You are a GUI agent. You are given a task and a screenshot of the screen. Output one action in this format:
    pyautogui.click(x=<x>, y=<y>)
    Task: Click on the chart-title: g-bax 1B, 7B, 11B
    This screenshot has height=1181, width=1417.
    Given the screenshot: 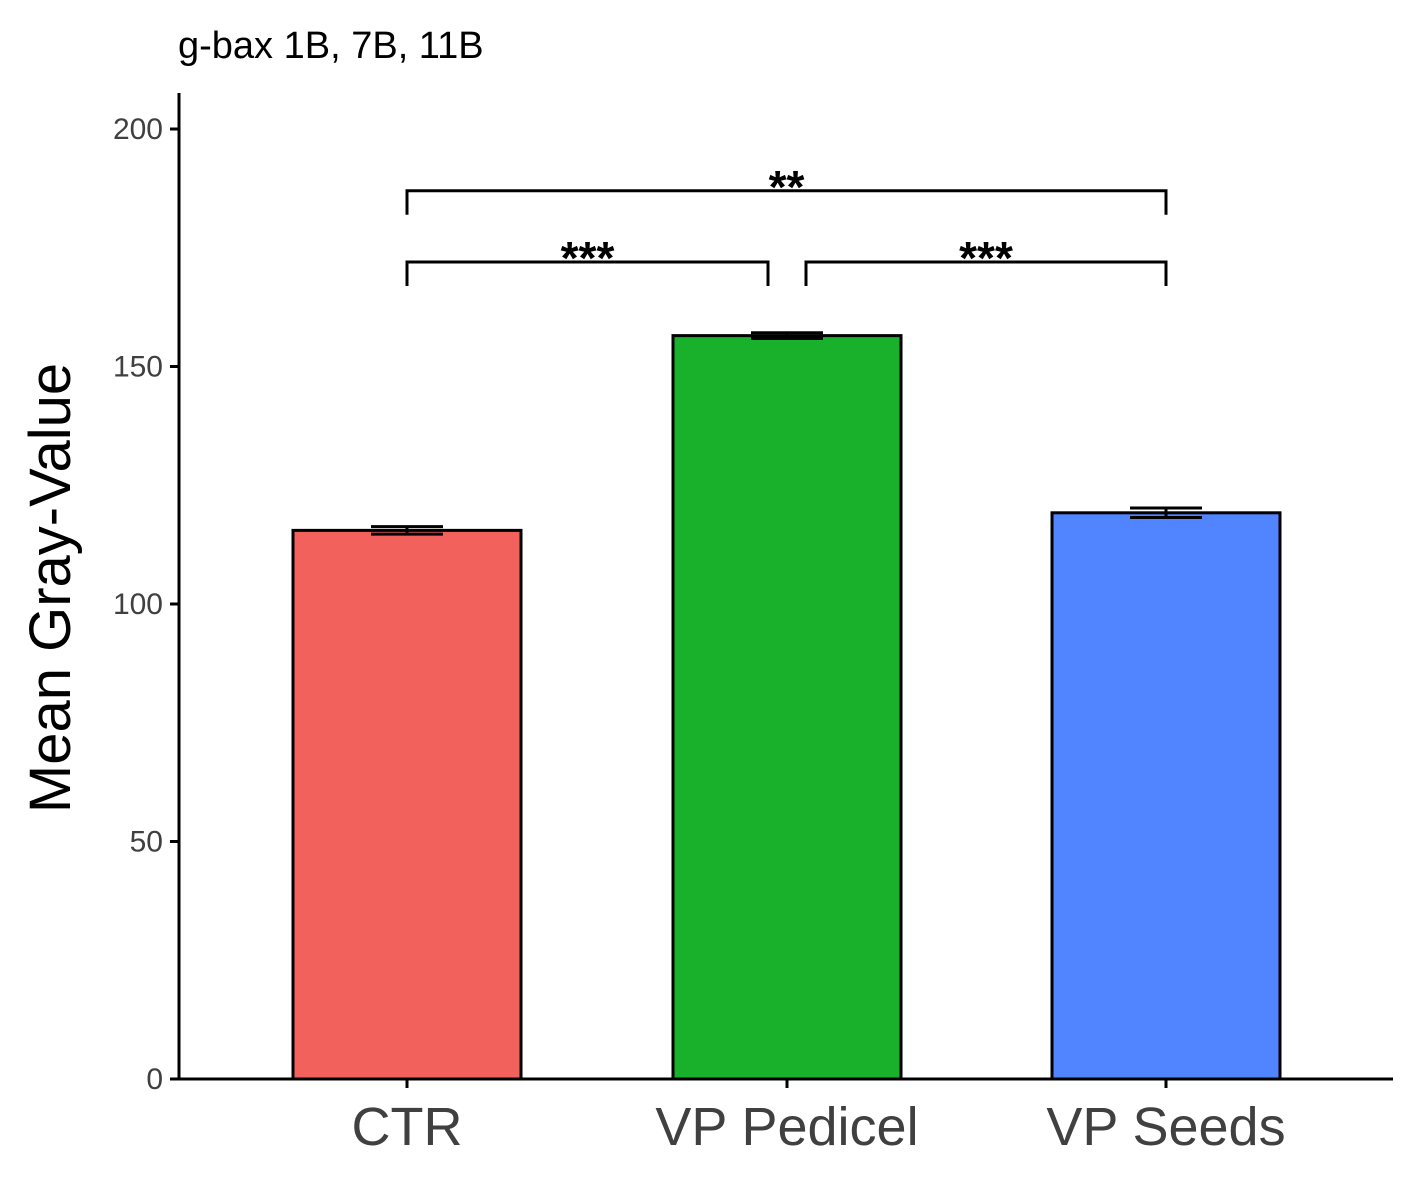 What is the action you would take?
    pyautogui.click(x=331, y=46)
    